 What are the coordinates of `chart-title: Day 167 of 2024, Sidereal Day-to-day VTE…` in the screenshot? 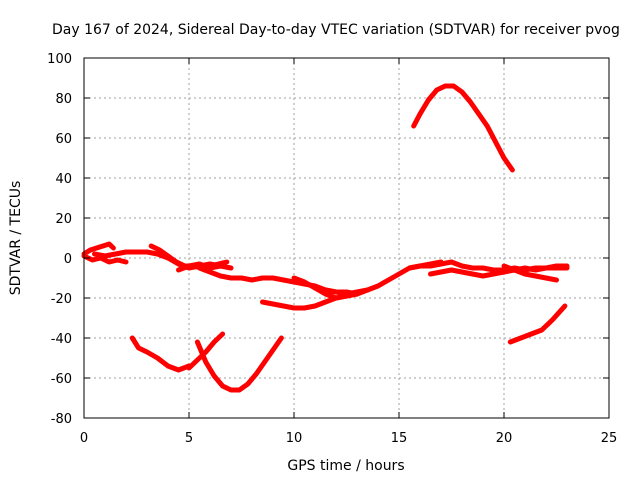 It's located at (336, 30).